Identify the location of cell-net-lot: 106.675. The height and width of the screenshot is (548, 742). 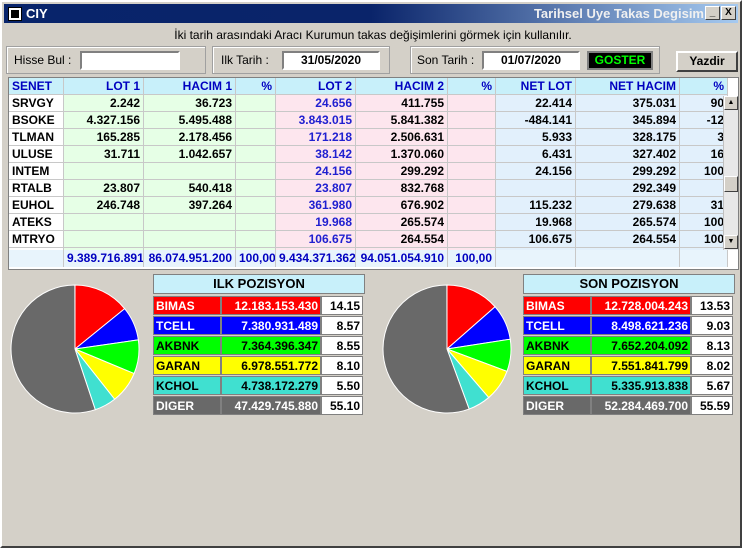
(536, 239).